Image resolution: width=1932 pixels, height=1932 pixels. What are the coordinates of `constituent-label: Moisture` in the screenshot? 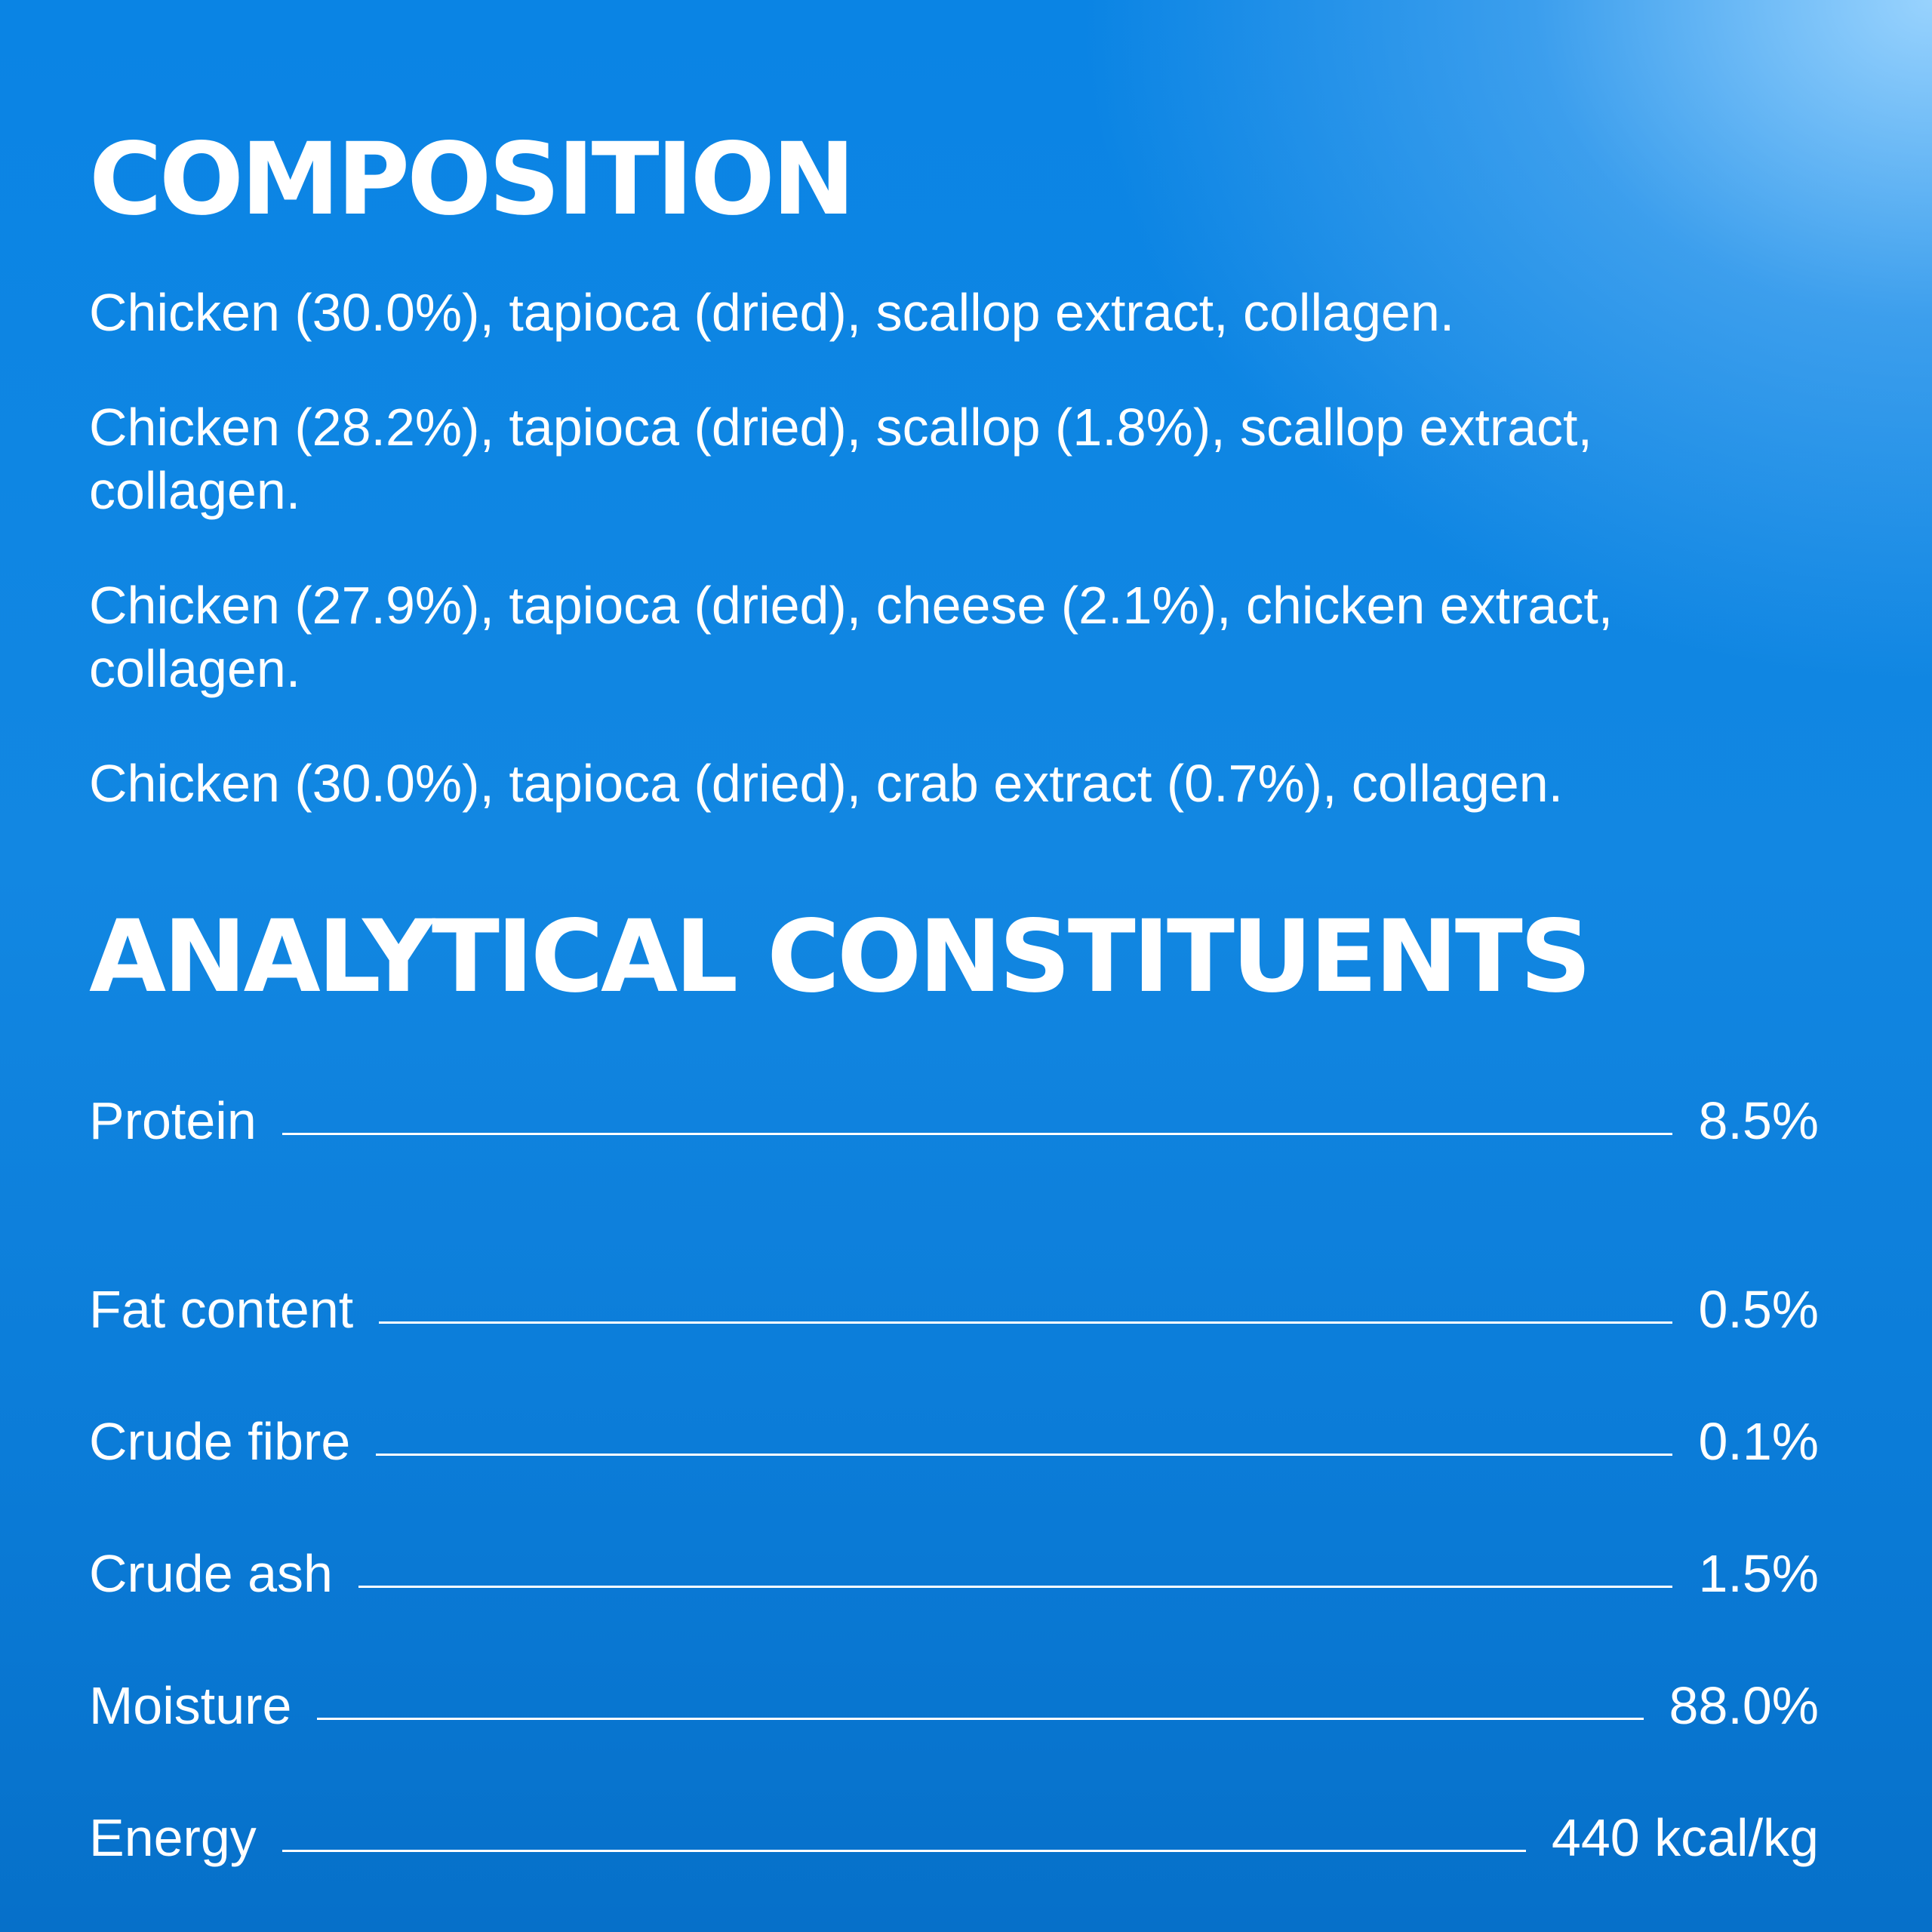 It's located at (190, 1705).